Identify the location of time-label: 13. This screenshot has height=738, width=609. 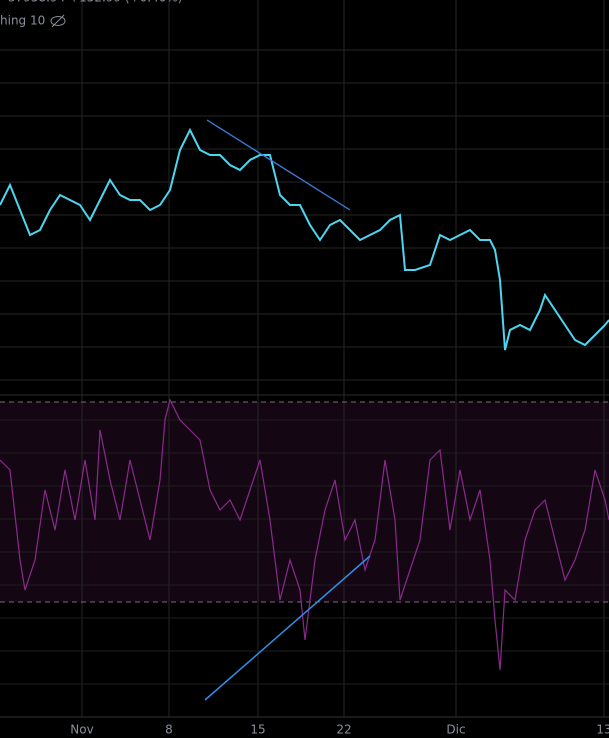
(602, 730).